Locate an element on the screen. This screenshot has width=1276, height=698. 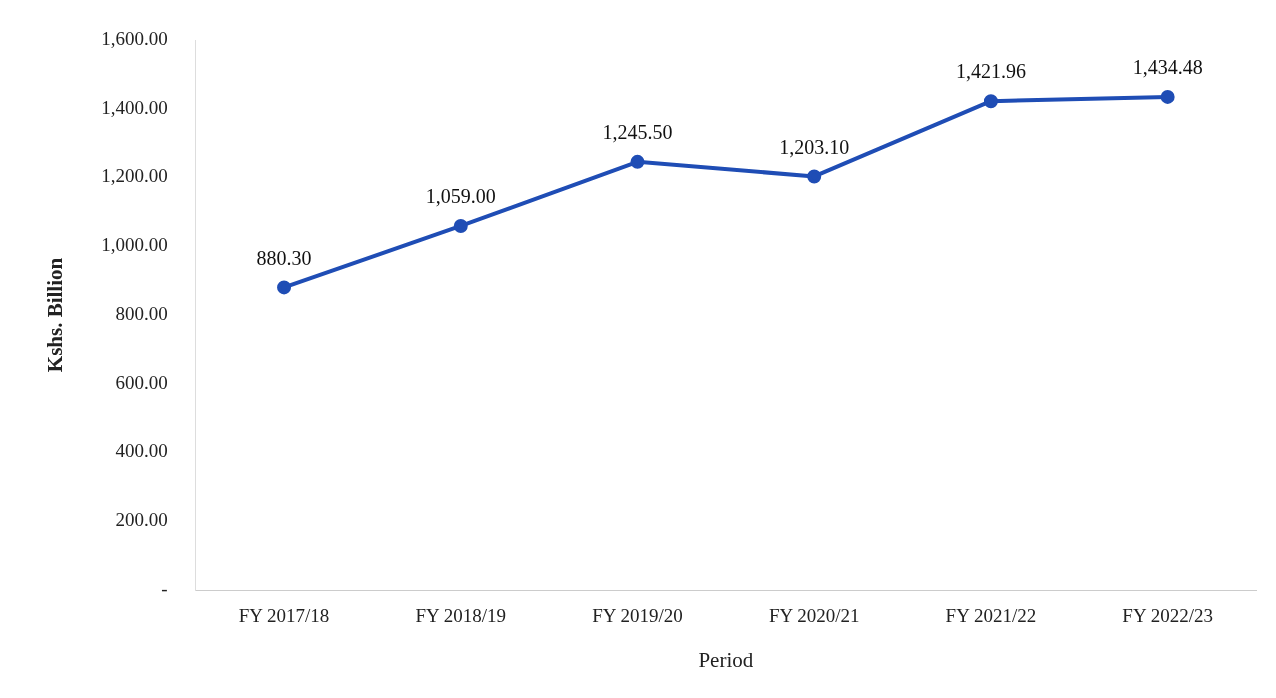
x-tick-label: FY 2018/19 is located at coordinates (461, 616).